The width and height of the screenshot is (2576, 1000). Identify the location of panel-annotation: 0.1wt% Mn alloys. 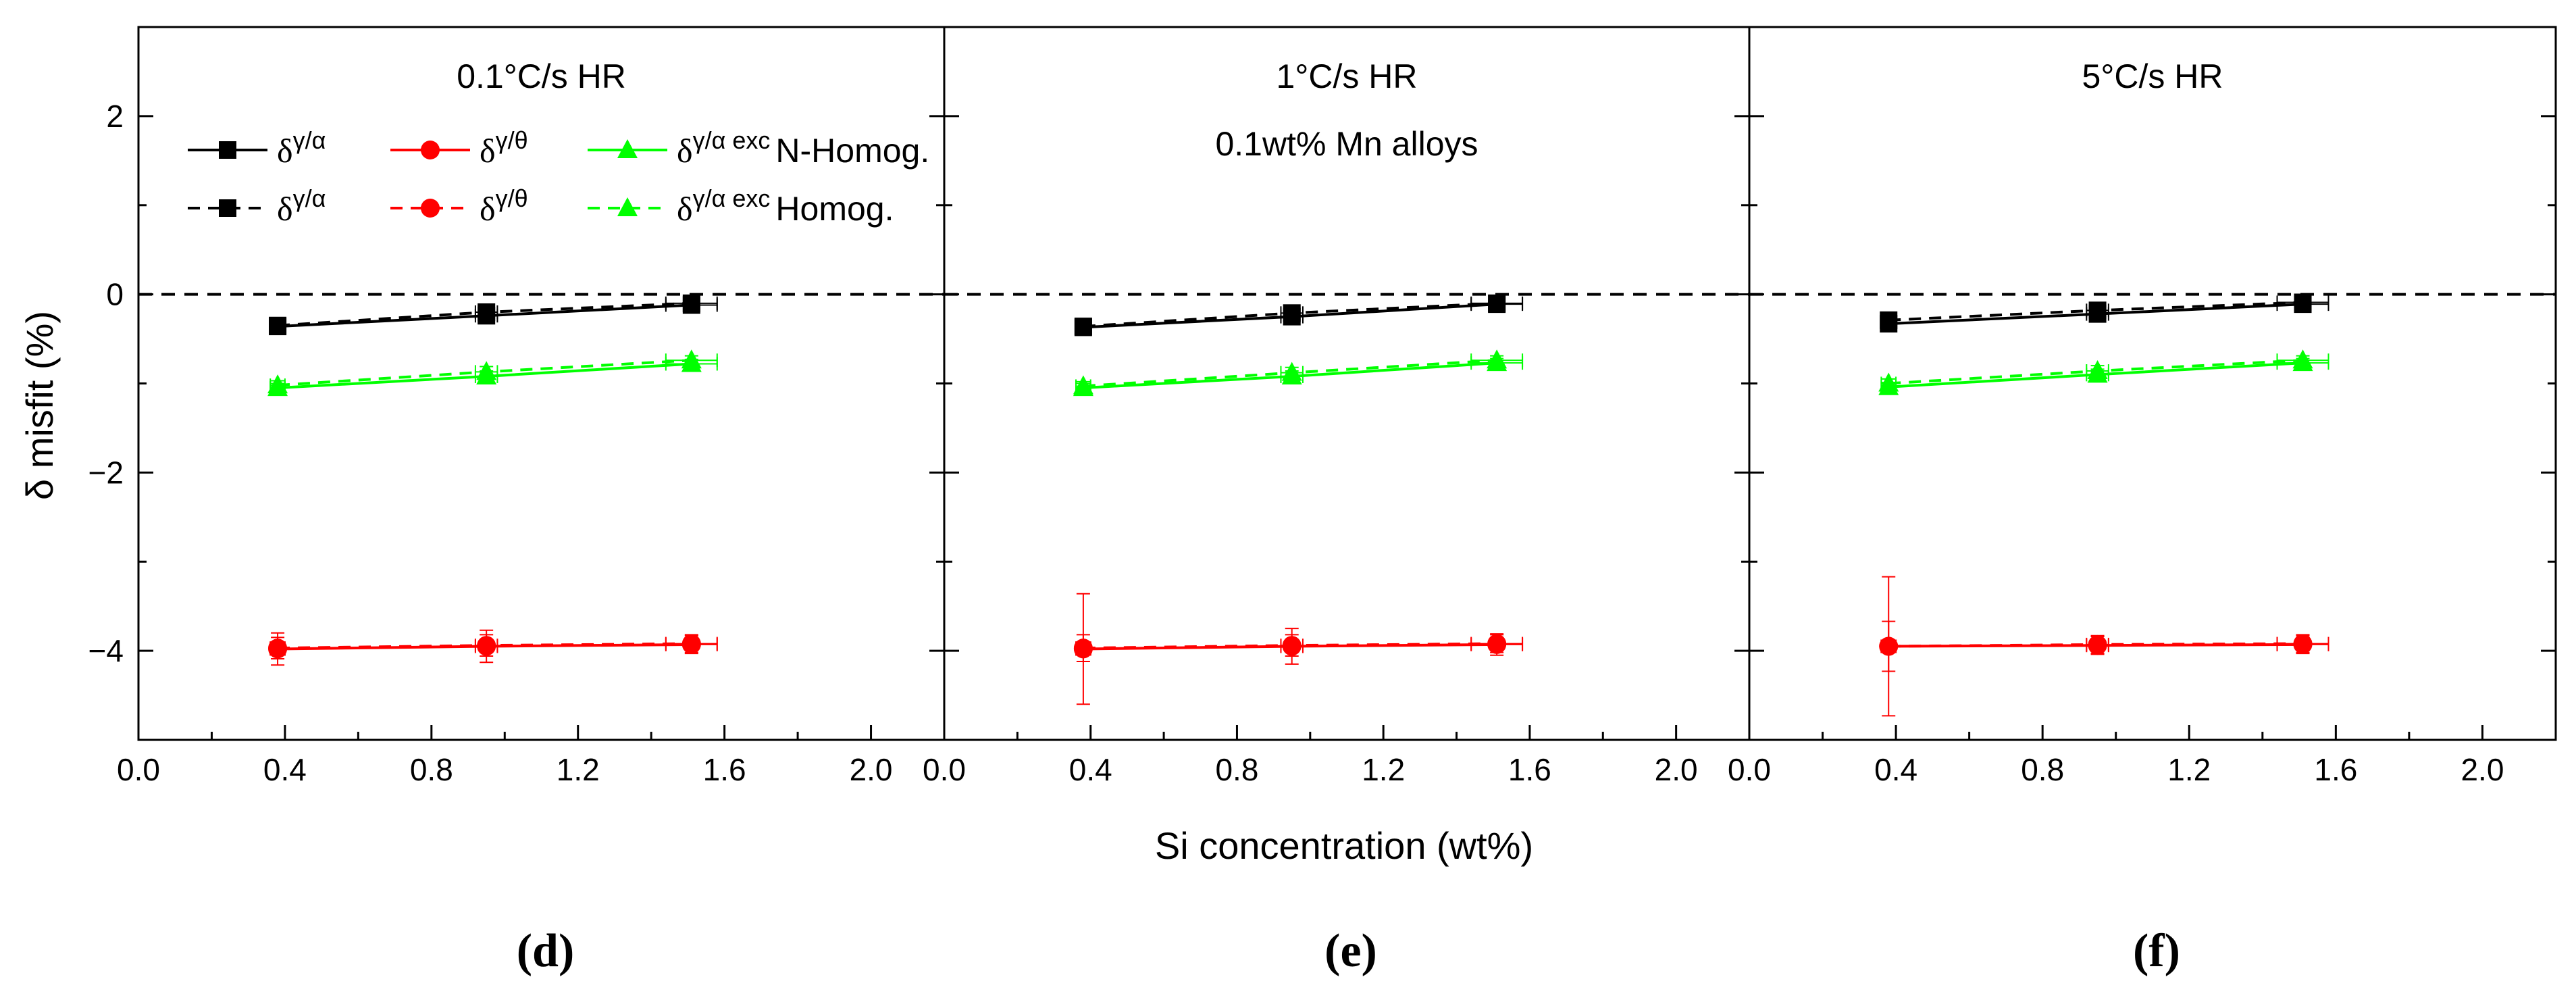
(1346, 144).